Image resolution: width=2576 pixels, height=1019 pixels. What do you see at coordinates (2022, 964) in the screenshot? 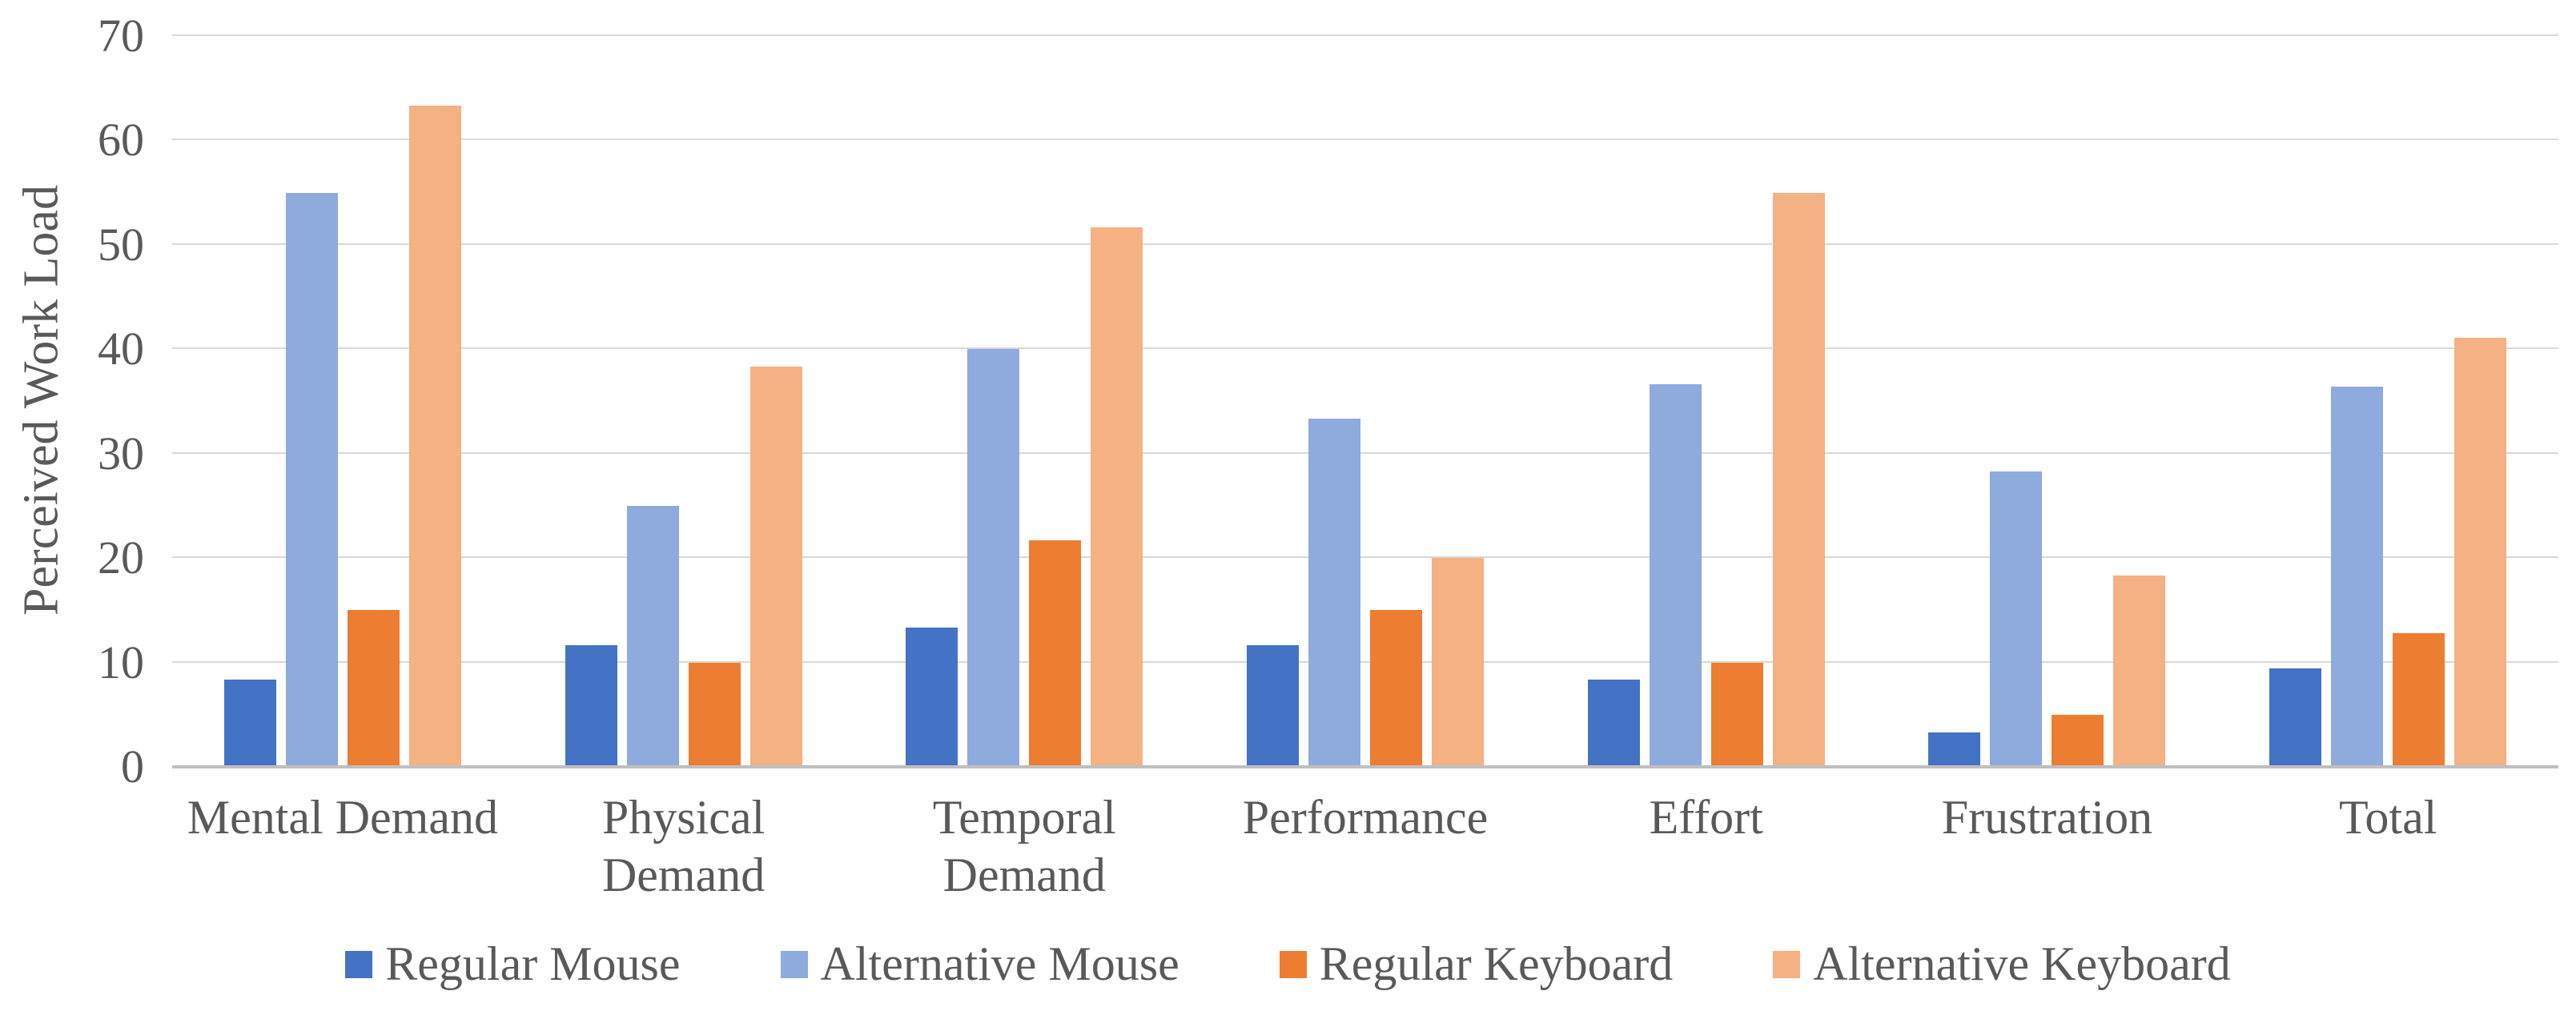
I see `legend-label: Alternative Keyboard` at bounding box center [2022, 964].